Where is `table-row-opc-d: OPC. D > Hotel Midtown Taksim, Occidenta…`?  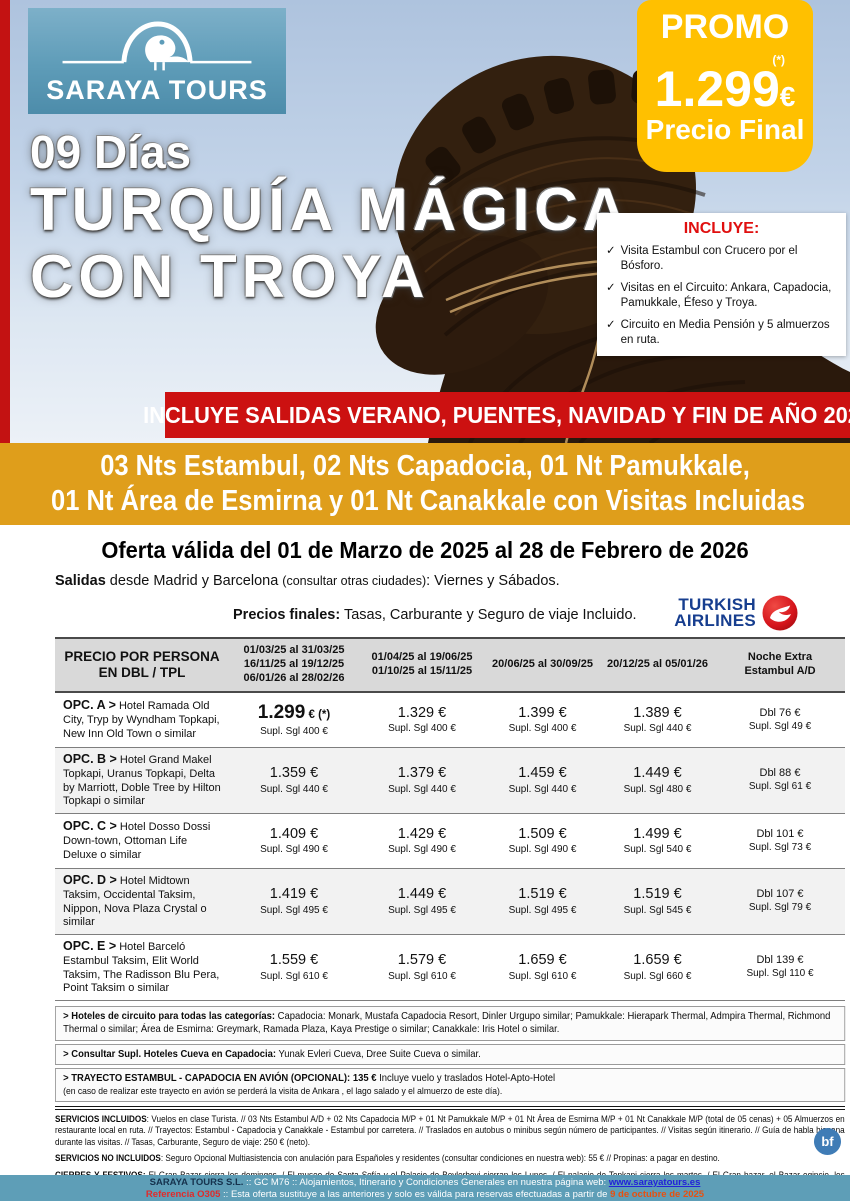 table-row-opc-d: OPC. D > Hotel Midtown Taksim, Occidenta… is located at coordinates (450, 902).